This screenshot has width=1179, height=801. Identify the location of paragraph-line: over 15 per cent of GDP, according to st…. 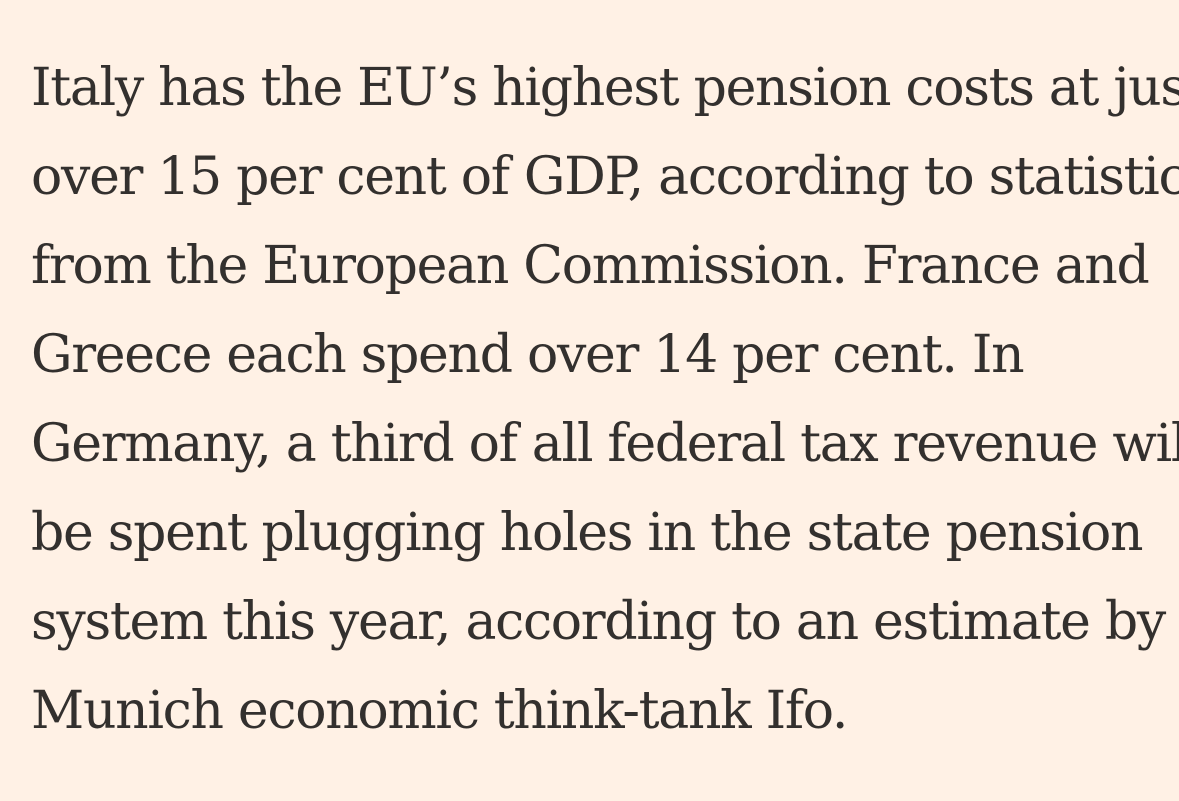
(605, 177).